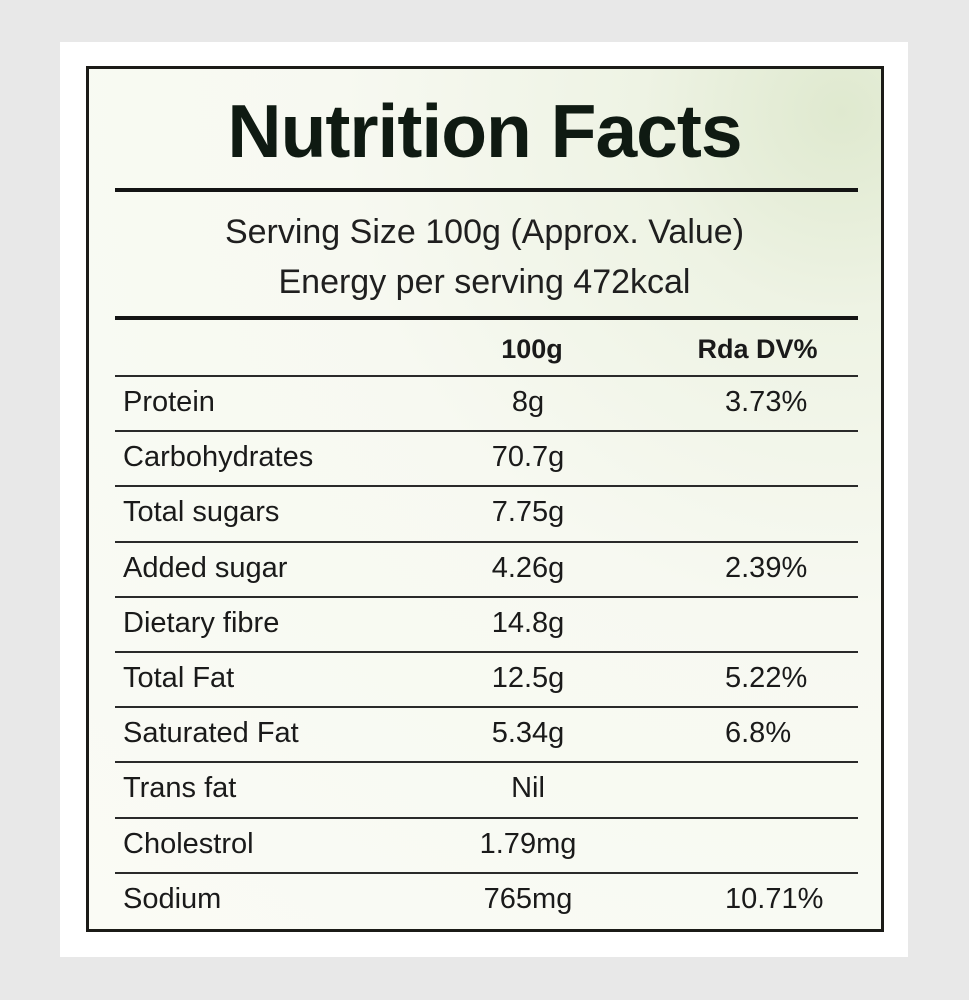  What do you see at coordinates (484, 282) in the screenshot?
I see `energy: Energy per serving 472kcal` at bounding box center [484, 282].